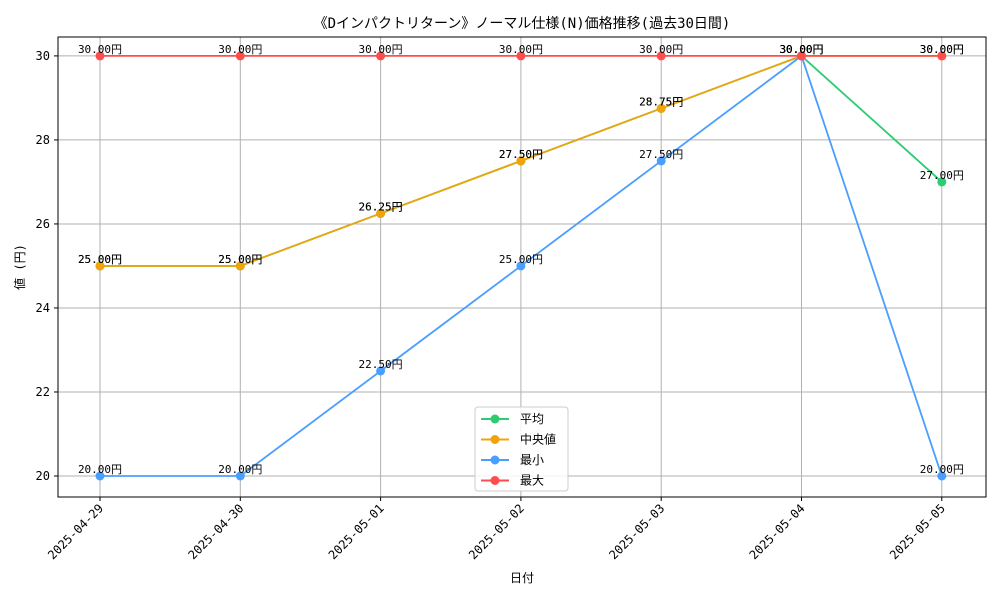  Describe the element at coordinates (43, 476) in the screenshot. I see `y-tick-label: 20` at that location.